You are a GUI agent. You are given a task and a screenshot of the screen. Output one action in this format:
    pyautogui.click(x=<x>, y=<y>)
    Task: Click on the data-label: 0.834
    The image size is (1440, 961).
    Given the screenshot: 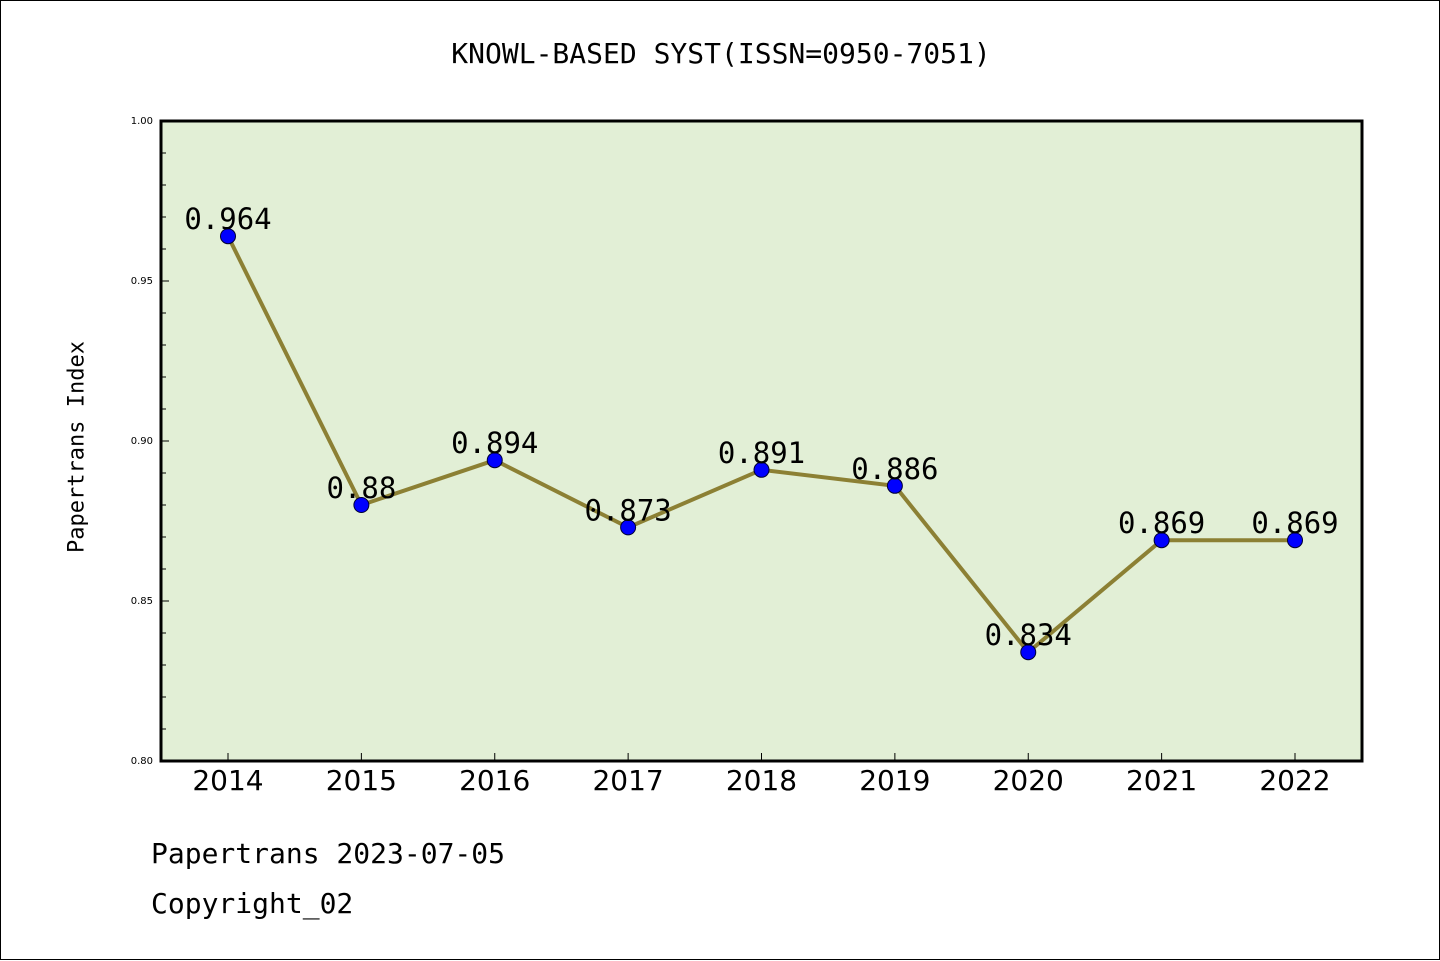 What is the action you would take?
    pyautogui.click(x=1028, y=635)
    